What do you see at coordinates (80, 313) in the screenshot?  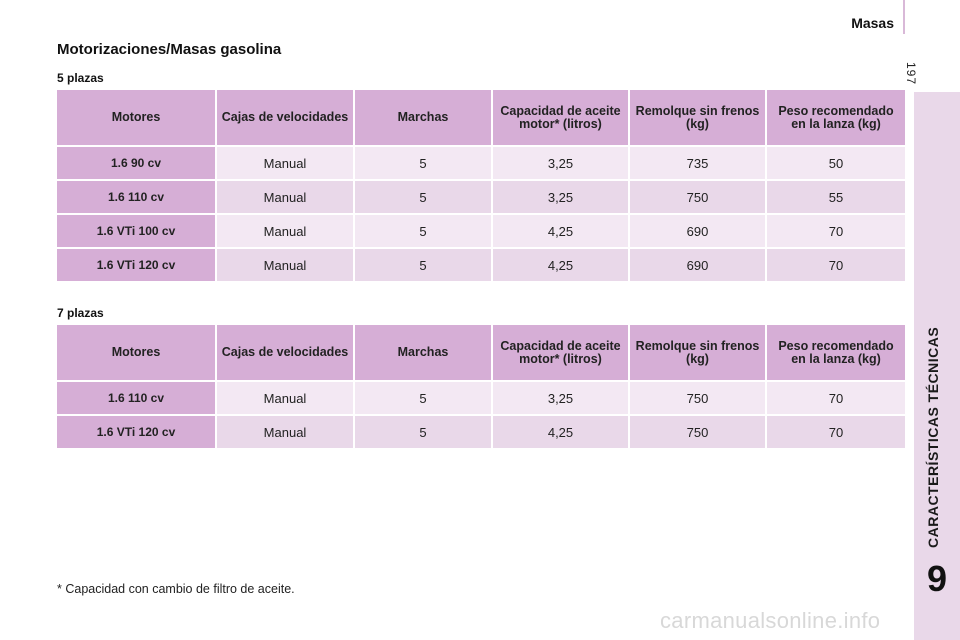 I see `table-7-seats-label: 7 plazas` at bounding box center [80, 313].